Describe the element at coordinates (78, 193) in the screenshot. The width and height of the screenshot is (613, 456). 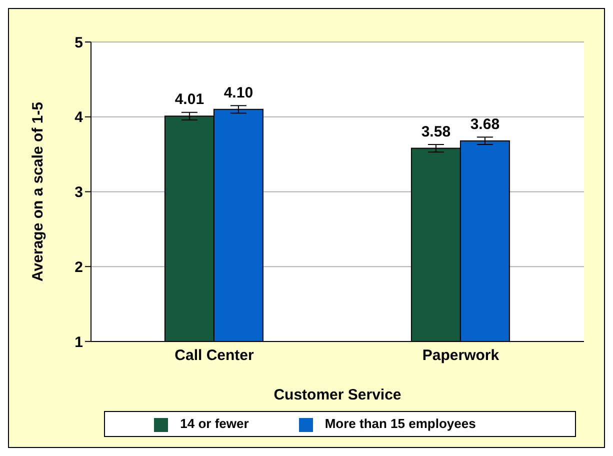
I see `y-tick-label: 3` at that location.